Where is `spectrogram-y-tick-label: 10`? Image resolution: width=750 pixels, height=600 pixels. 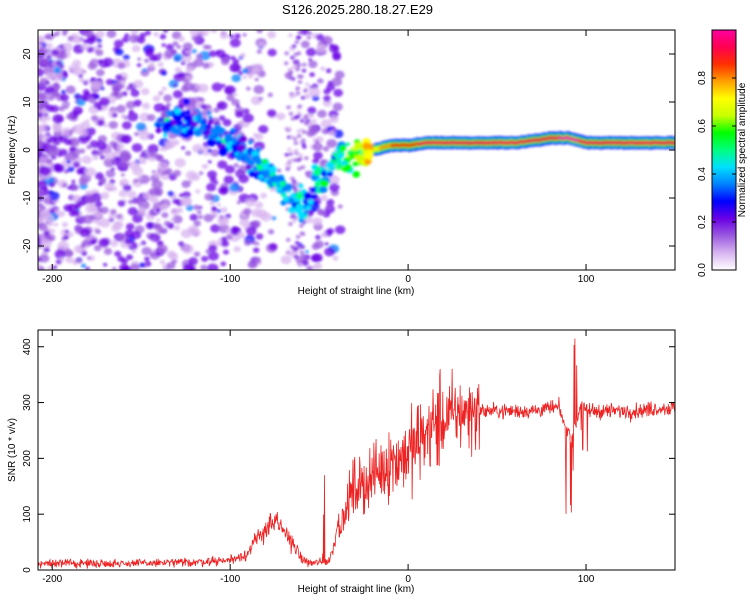
spectrogram-y-tick-label: 10 is located at coordinates (27, 102).